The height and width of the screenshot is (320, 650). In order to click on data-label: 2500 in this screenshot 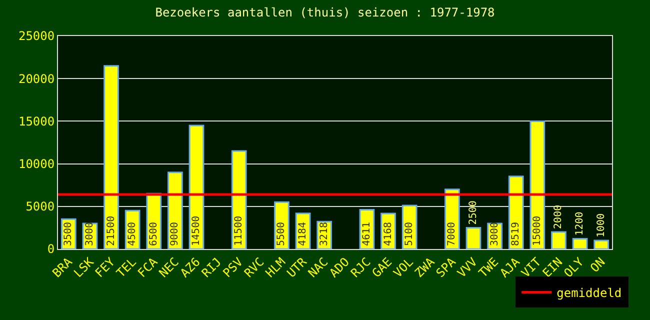, I will do `click(473, 212)`.